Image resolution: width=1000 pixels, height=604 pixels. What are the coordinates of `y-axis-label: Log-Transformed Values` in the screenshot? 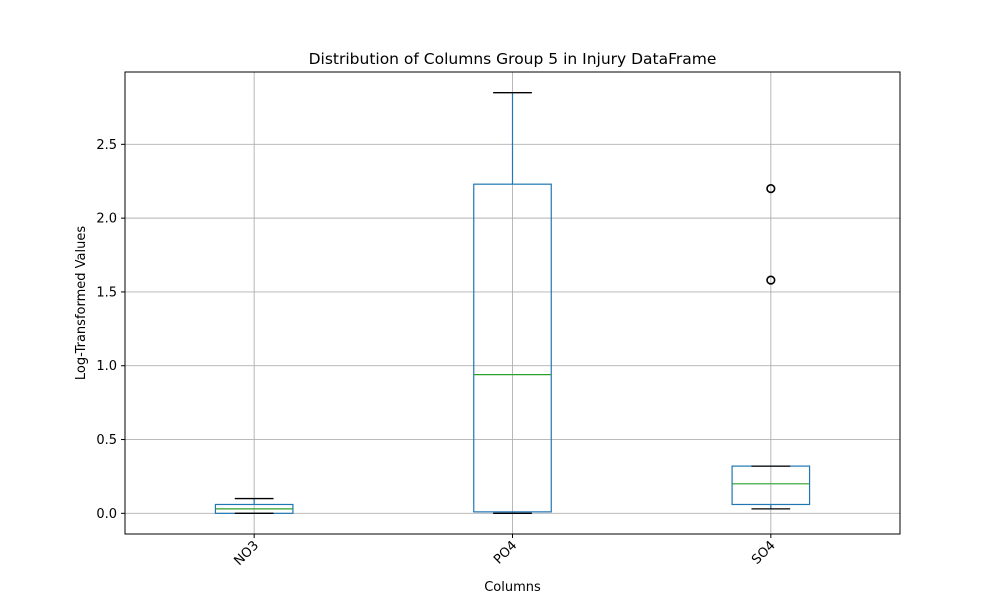 It's located at (81, 303).